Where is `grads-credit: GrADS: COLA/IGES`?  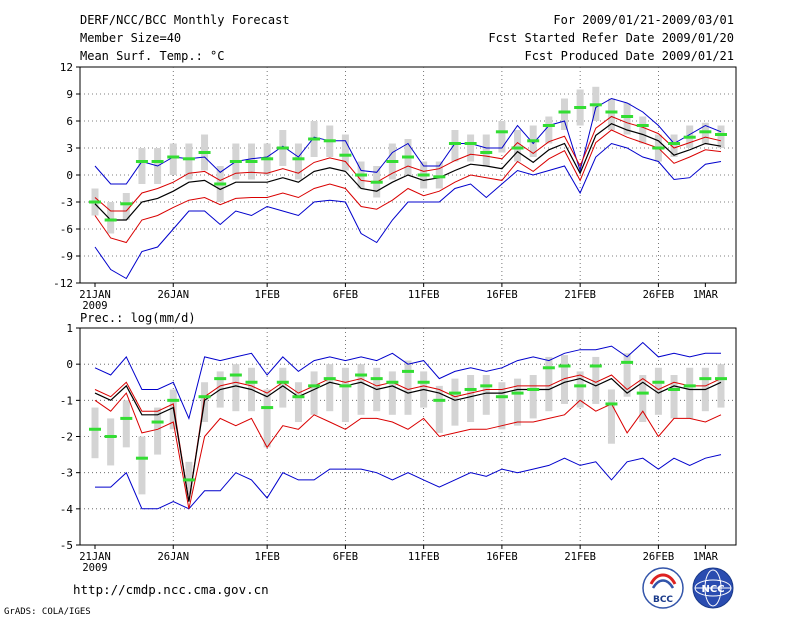 grads-credit: GrADS: COLA/IGES is located at coordinates (47, 612).